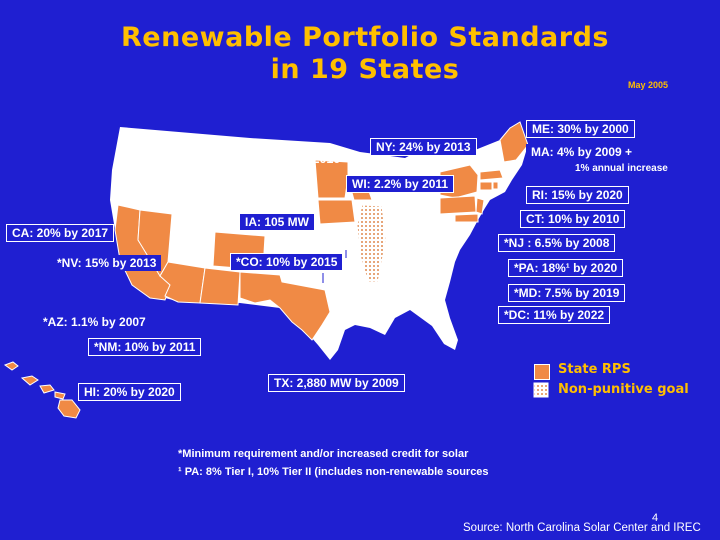  I want to click on label-dc: *DC: 11% by 2022, so click(554, 315).